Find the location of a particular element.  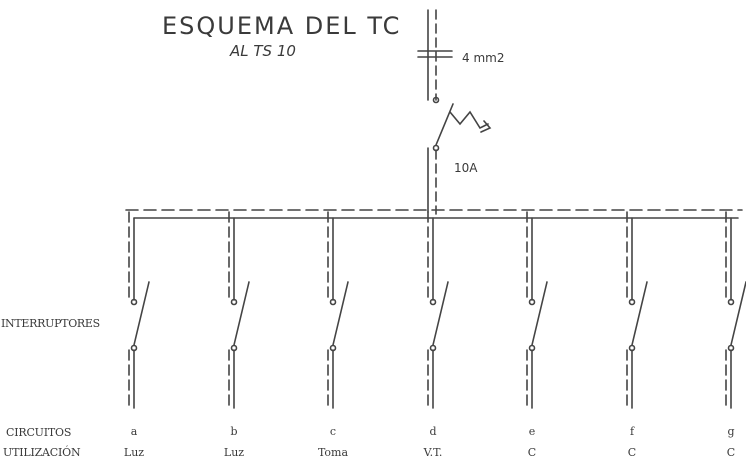

circuit-id: b is located at coordinates (234, 431).